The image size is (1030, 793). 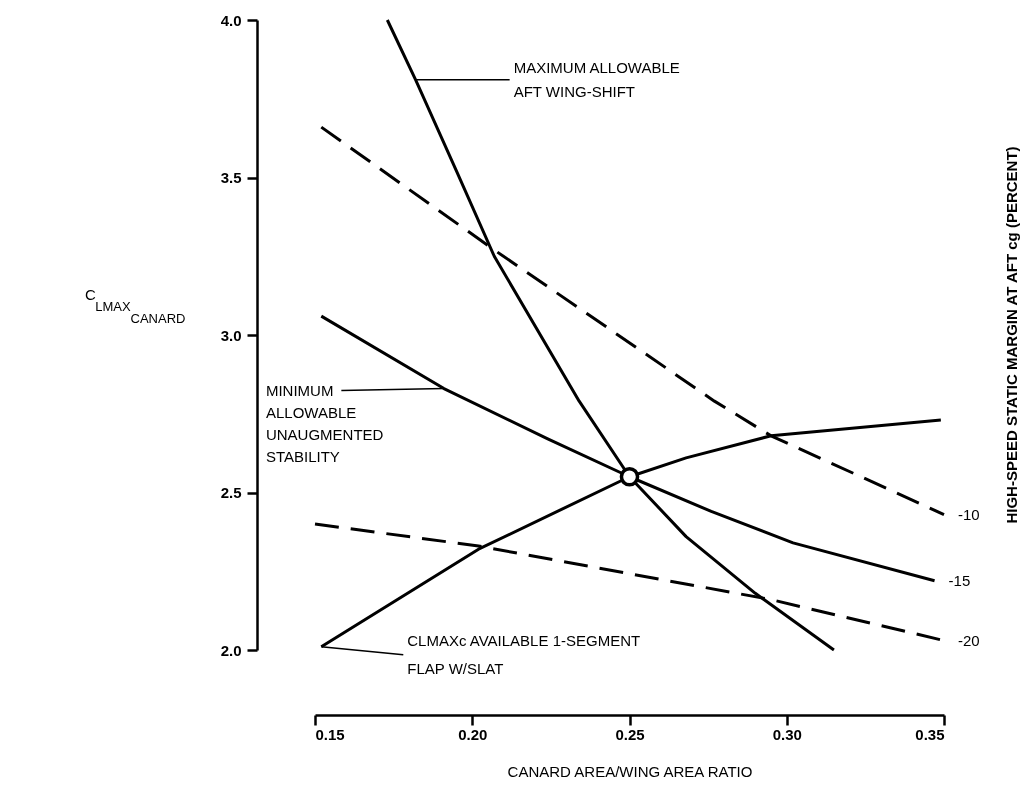 What do you see at coordinates (524, 654) in the screenshot?
I see `annotation: CLMAXc AVAILABLE 1-SEGMENT FLAP W/SLAT` at bounding box center [524, 654].